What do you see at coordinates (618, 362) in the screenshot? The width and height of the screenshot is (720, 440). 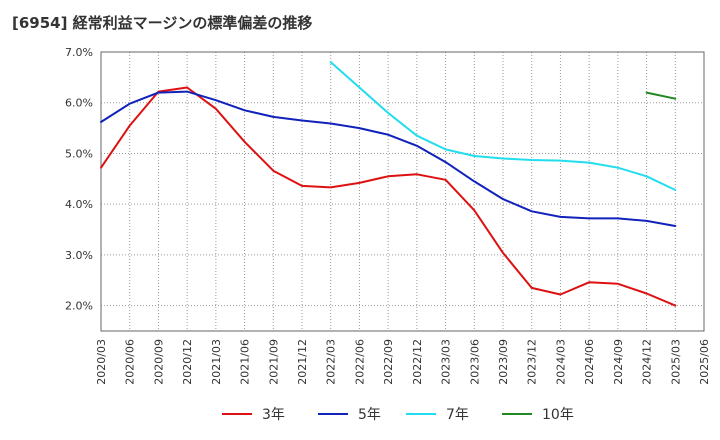 I see `x-tick-label: 2024/09` at bounding box center [618, 362].